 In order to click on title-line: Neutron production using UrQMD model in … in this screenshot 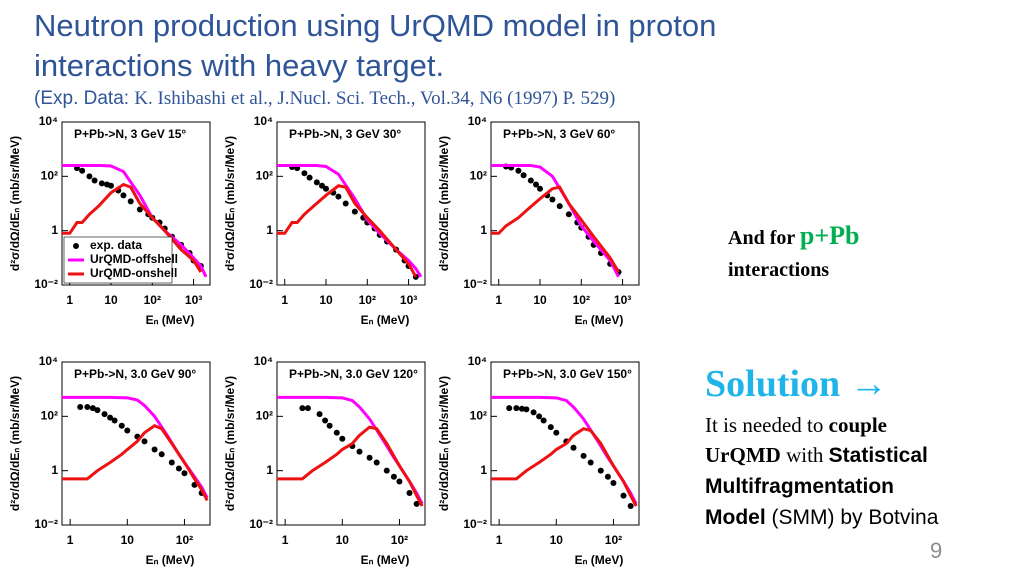, I will do `click(375, 25)`.